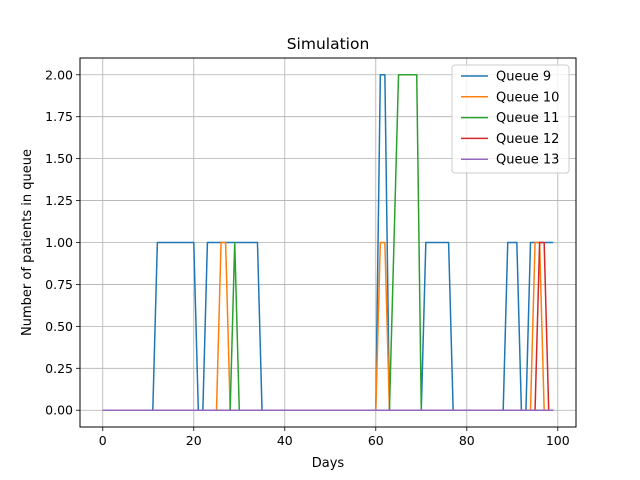 Image resolution: width=640 pixels, height=480 pixels. What do you see at coordinates (527, 118) in the screenshot?
I see `legend-label: Queue 11` at bounding box center [527, 118].